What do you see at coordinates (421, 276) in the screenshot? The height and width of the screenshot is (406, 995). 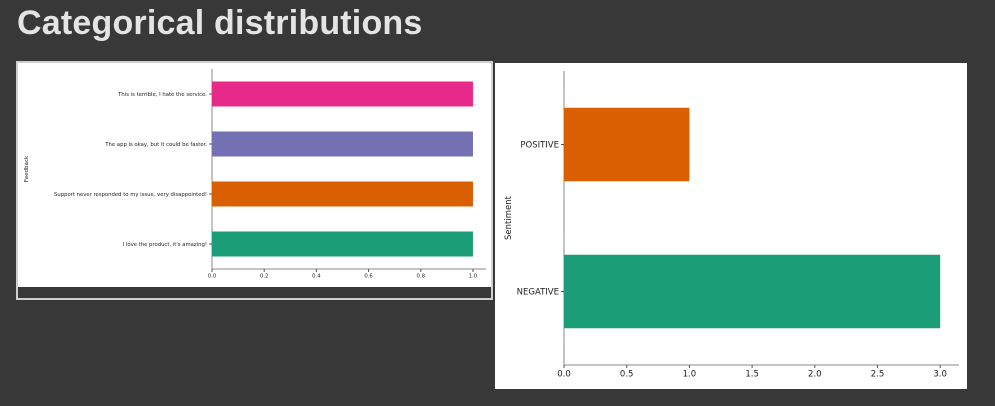 I see `x-tick-label: 0.8` at bounding box center [421, 276].